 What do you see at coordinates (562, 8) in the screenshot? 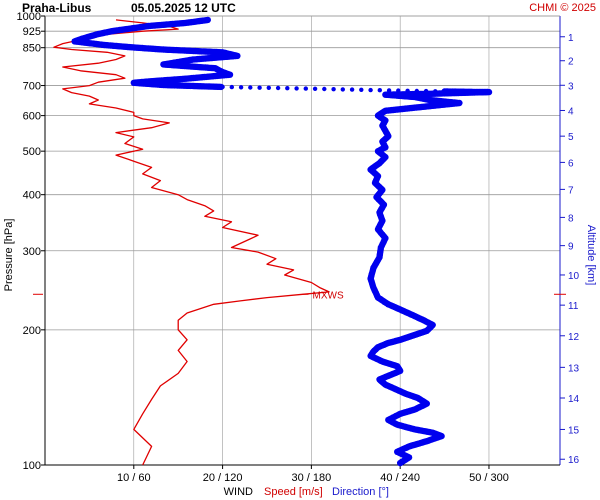
I see `credit-text: CHMI © 2025` at bounding box center [562, 8].